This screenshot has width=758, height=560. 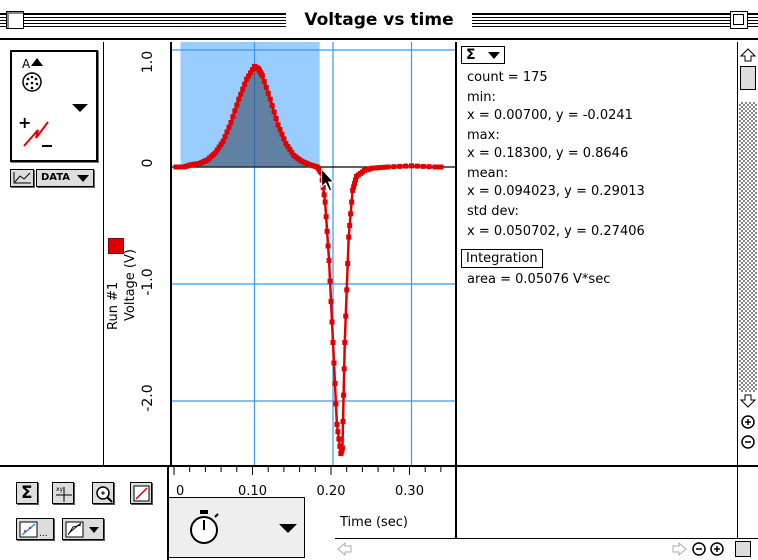 What do you see at coordinates (748, 78) in the screenshot?
I see `scroll-thumb` at bounding box center [748, 78].